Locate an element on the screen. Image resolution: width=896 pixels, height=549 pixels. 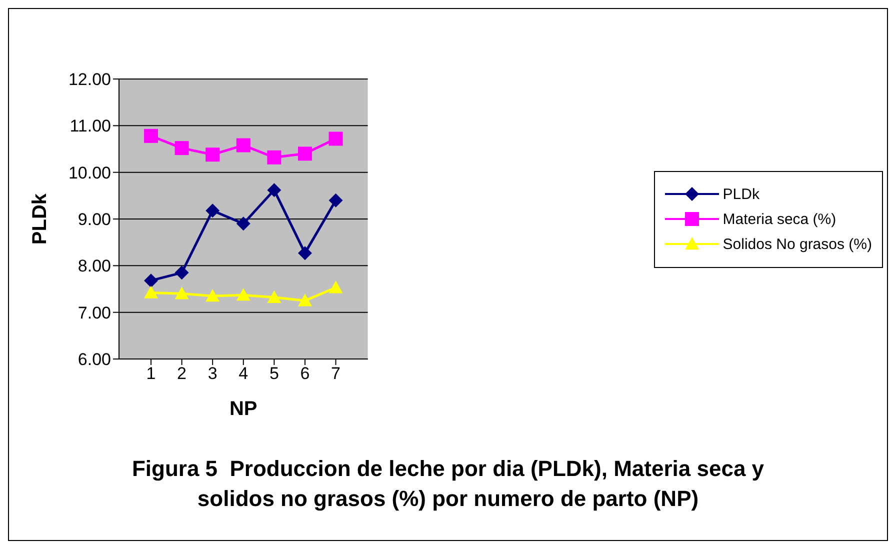
x-tick-label: 4 is located at coordinates (243, 374).